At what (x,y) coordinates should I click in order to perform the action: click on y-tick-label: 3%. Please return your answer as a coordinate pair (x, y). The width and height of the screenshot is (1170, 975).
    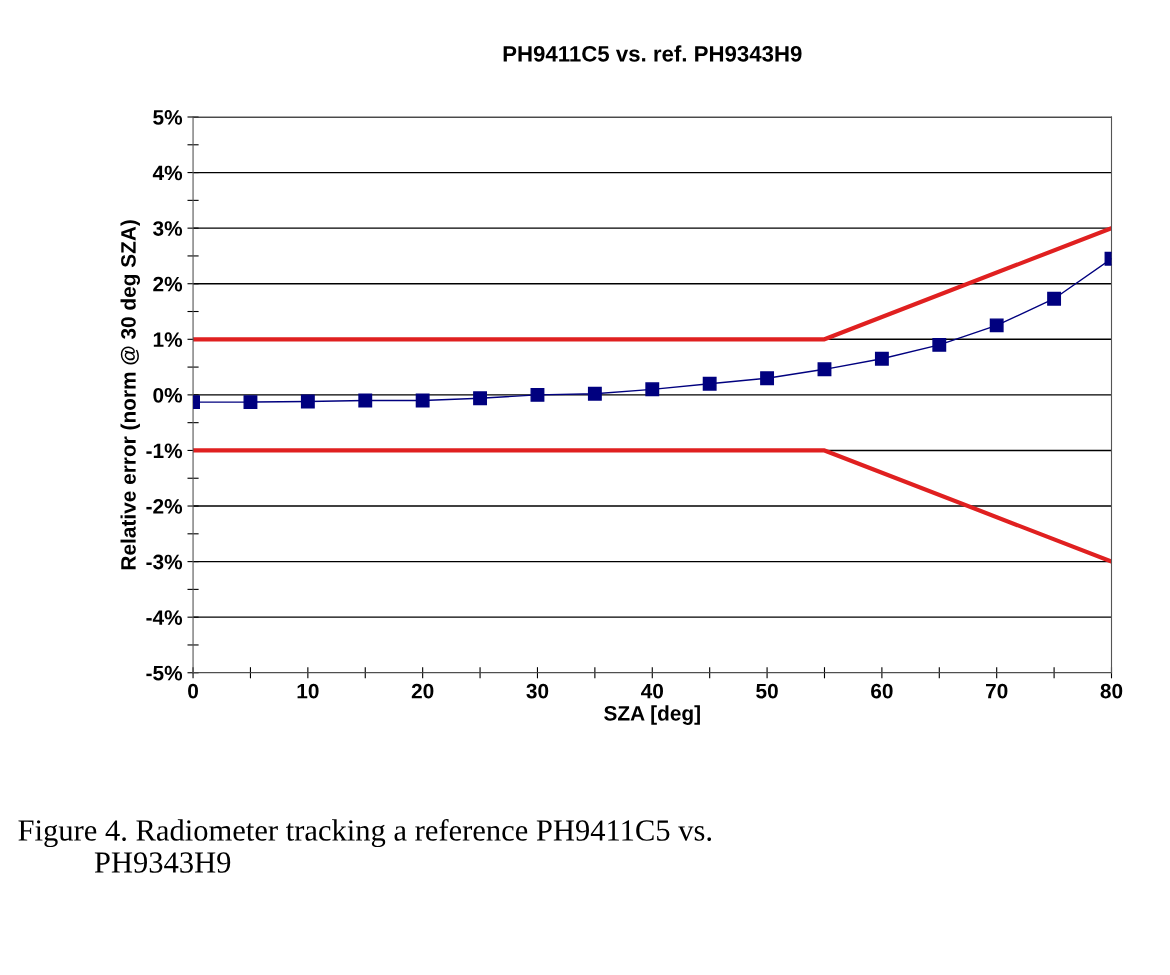
    Looking at the image, I should click on (168, 228).